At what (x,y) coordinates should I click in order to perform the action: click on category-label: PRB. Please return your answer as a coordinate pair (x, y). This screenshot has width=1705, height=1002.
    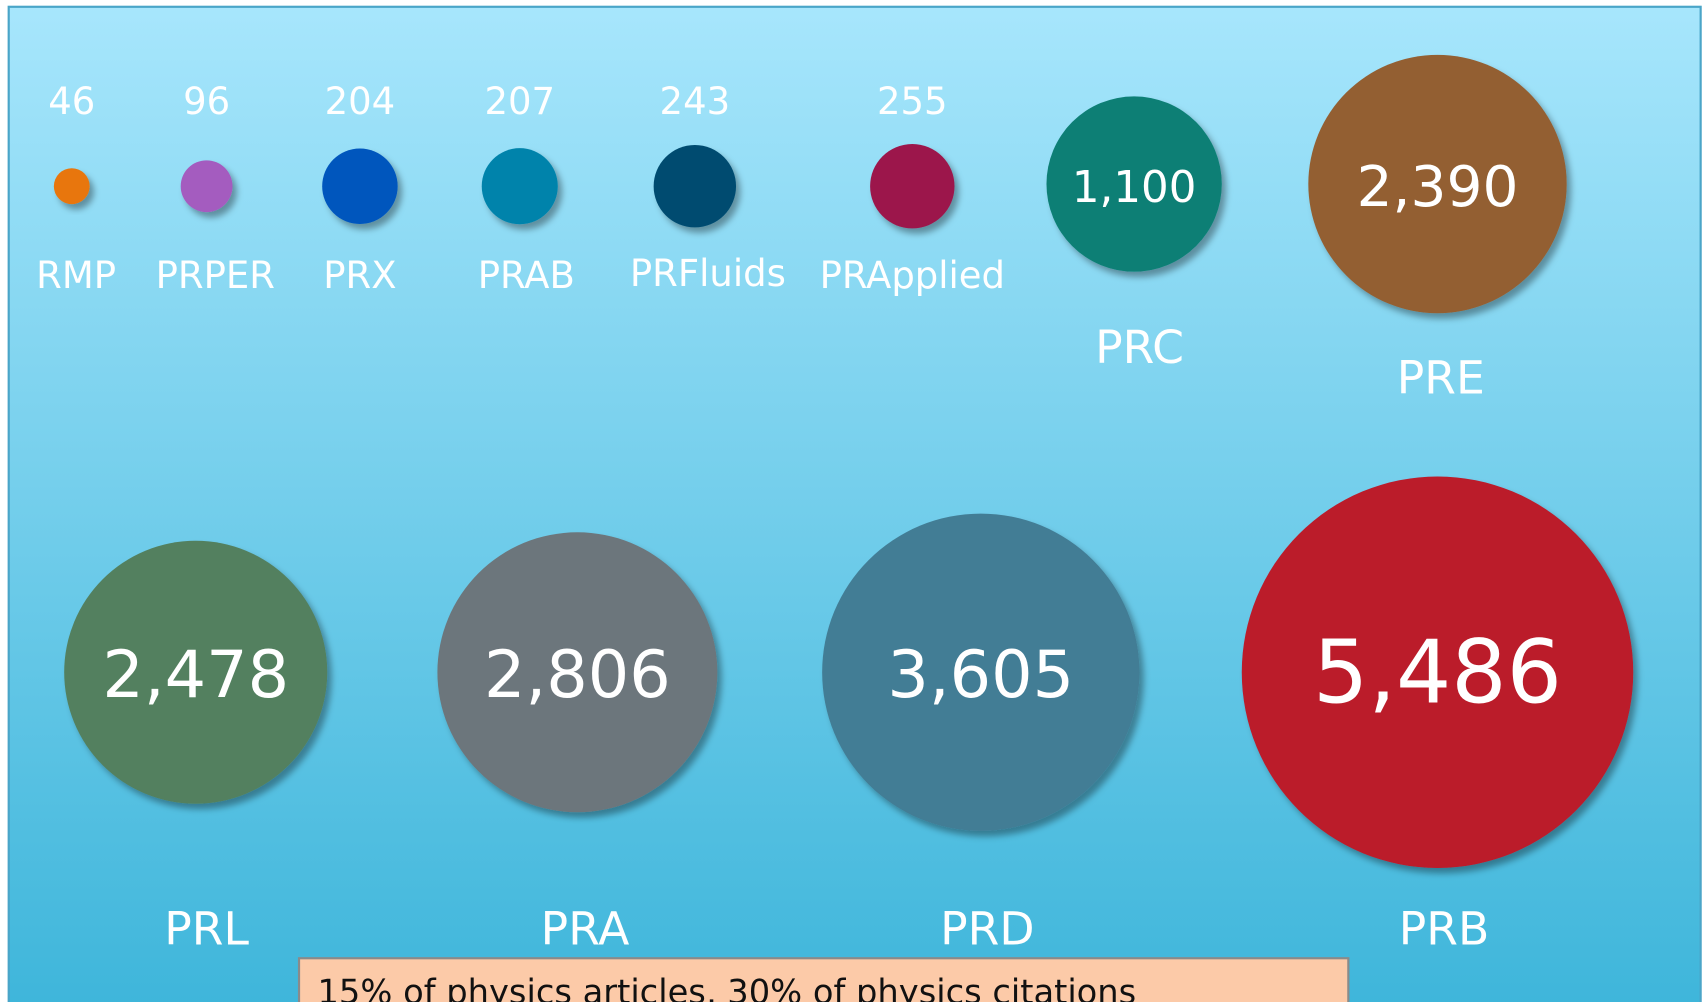
    Looking at the image, I should click on (1444, 929).